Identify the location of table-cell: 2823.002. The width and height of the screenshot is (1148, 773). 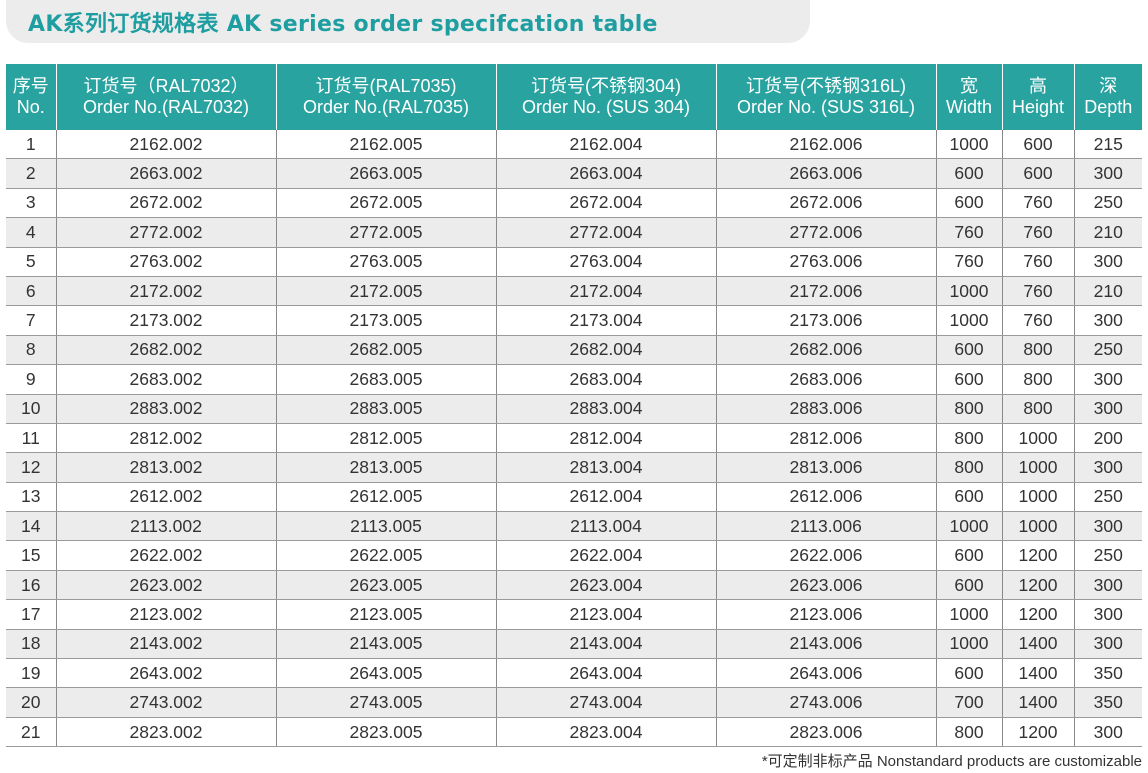
(166, 732).